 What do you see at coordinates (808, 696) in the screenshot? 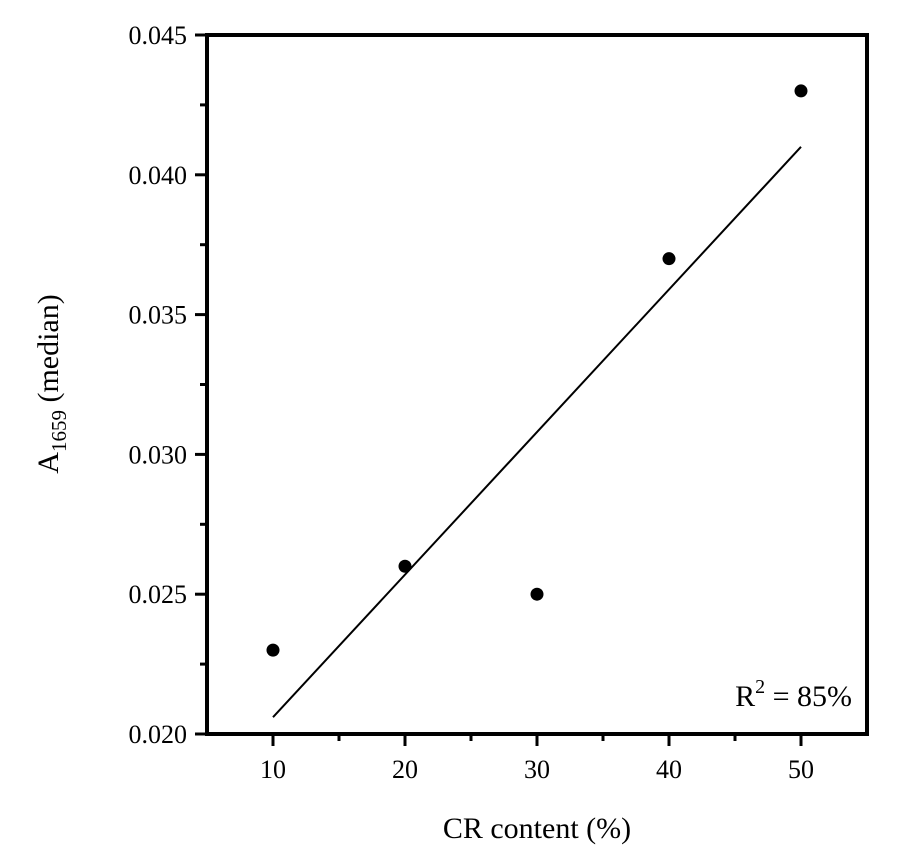
I see `r-squared-rest: = 85%` at bounding box center [808, 696].